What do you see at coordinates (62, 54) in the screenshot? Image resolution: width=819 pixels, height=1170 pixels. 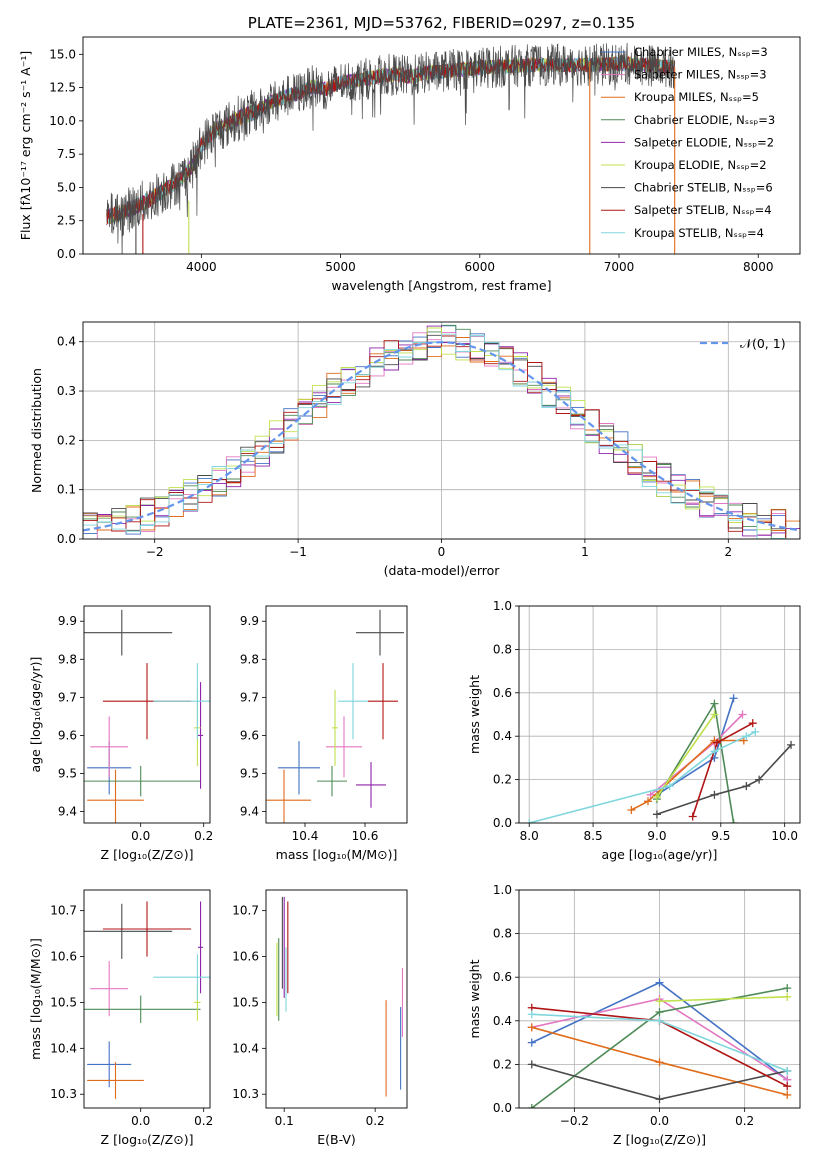 I see `y-tick-label: 15.0` at bounding box center [62, 54].